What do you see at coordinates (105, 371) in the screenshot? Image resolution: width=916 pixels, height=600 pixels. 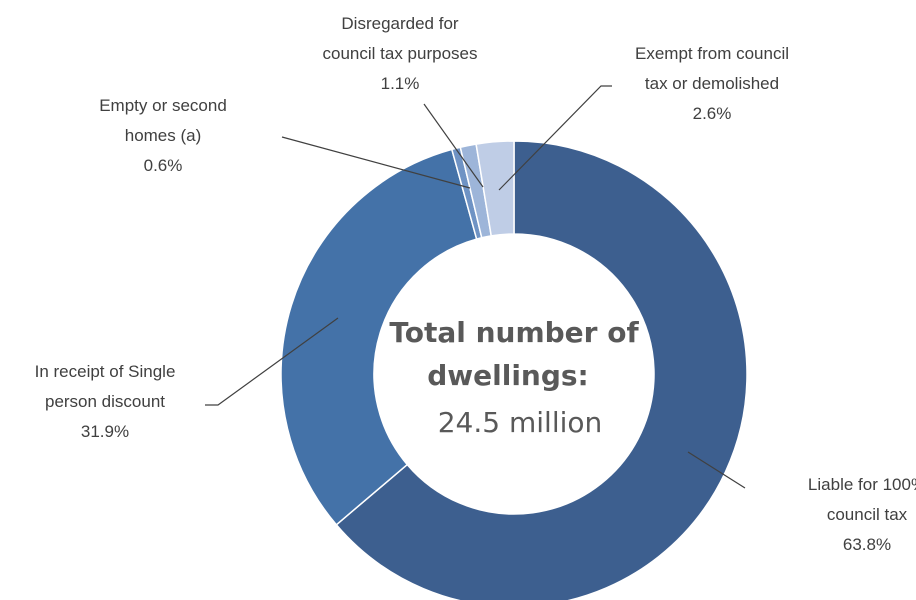 I see `slice-category-label: In receipt of Single` at bounding box center [105, 371].